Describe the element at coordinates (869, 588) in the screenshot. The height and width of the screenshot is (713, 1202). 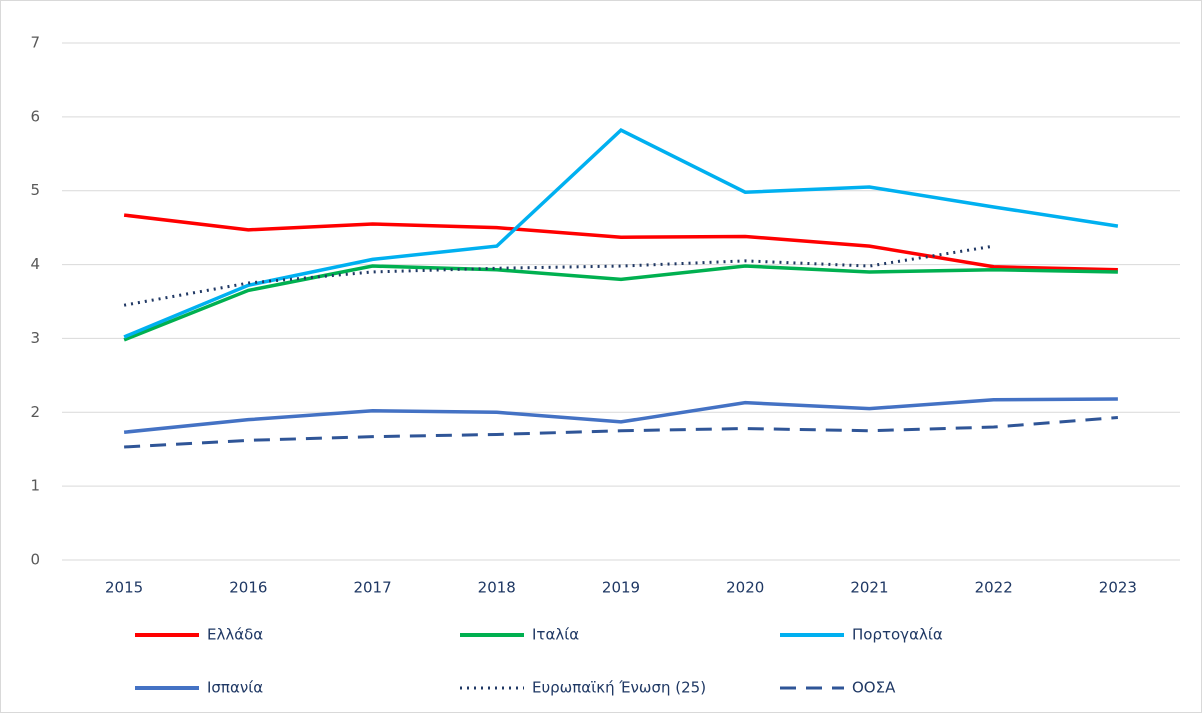
I see `x-tick-label: 2021` at that location.